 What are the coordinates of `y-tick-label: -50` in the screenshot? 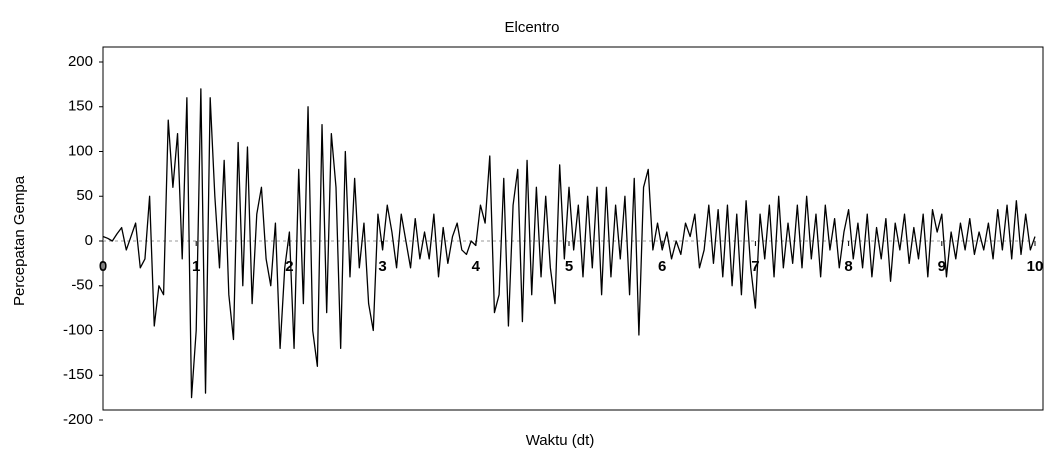 It's located at (82, 285).